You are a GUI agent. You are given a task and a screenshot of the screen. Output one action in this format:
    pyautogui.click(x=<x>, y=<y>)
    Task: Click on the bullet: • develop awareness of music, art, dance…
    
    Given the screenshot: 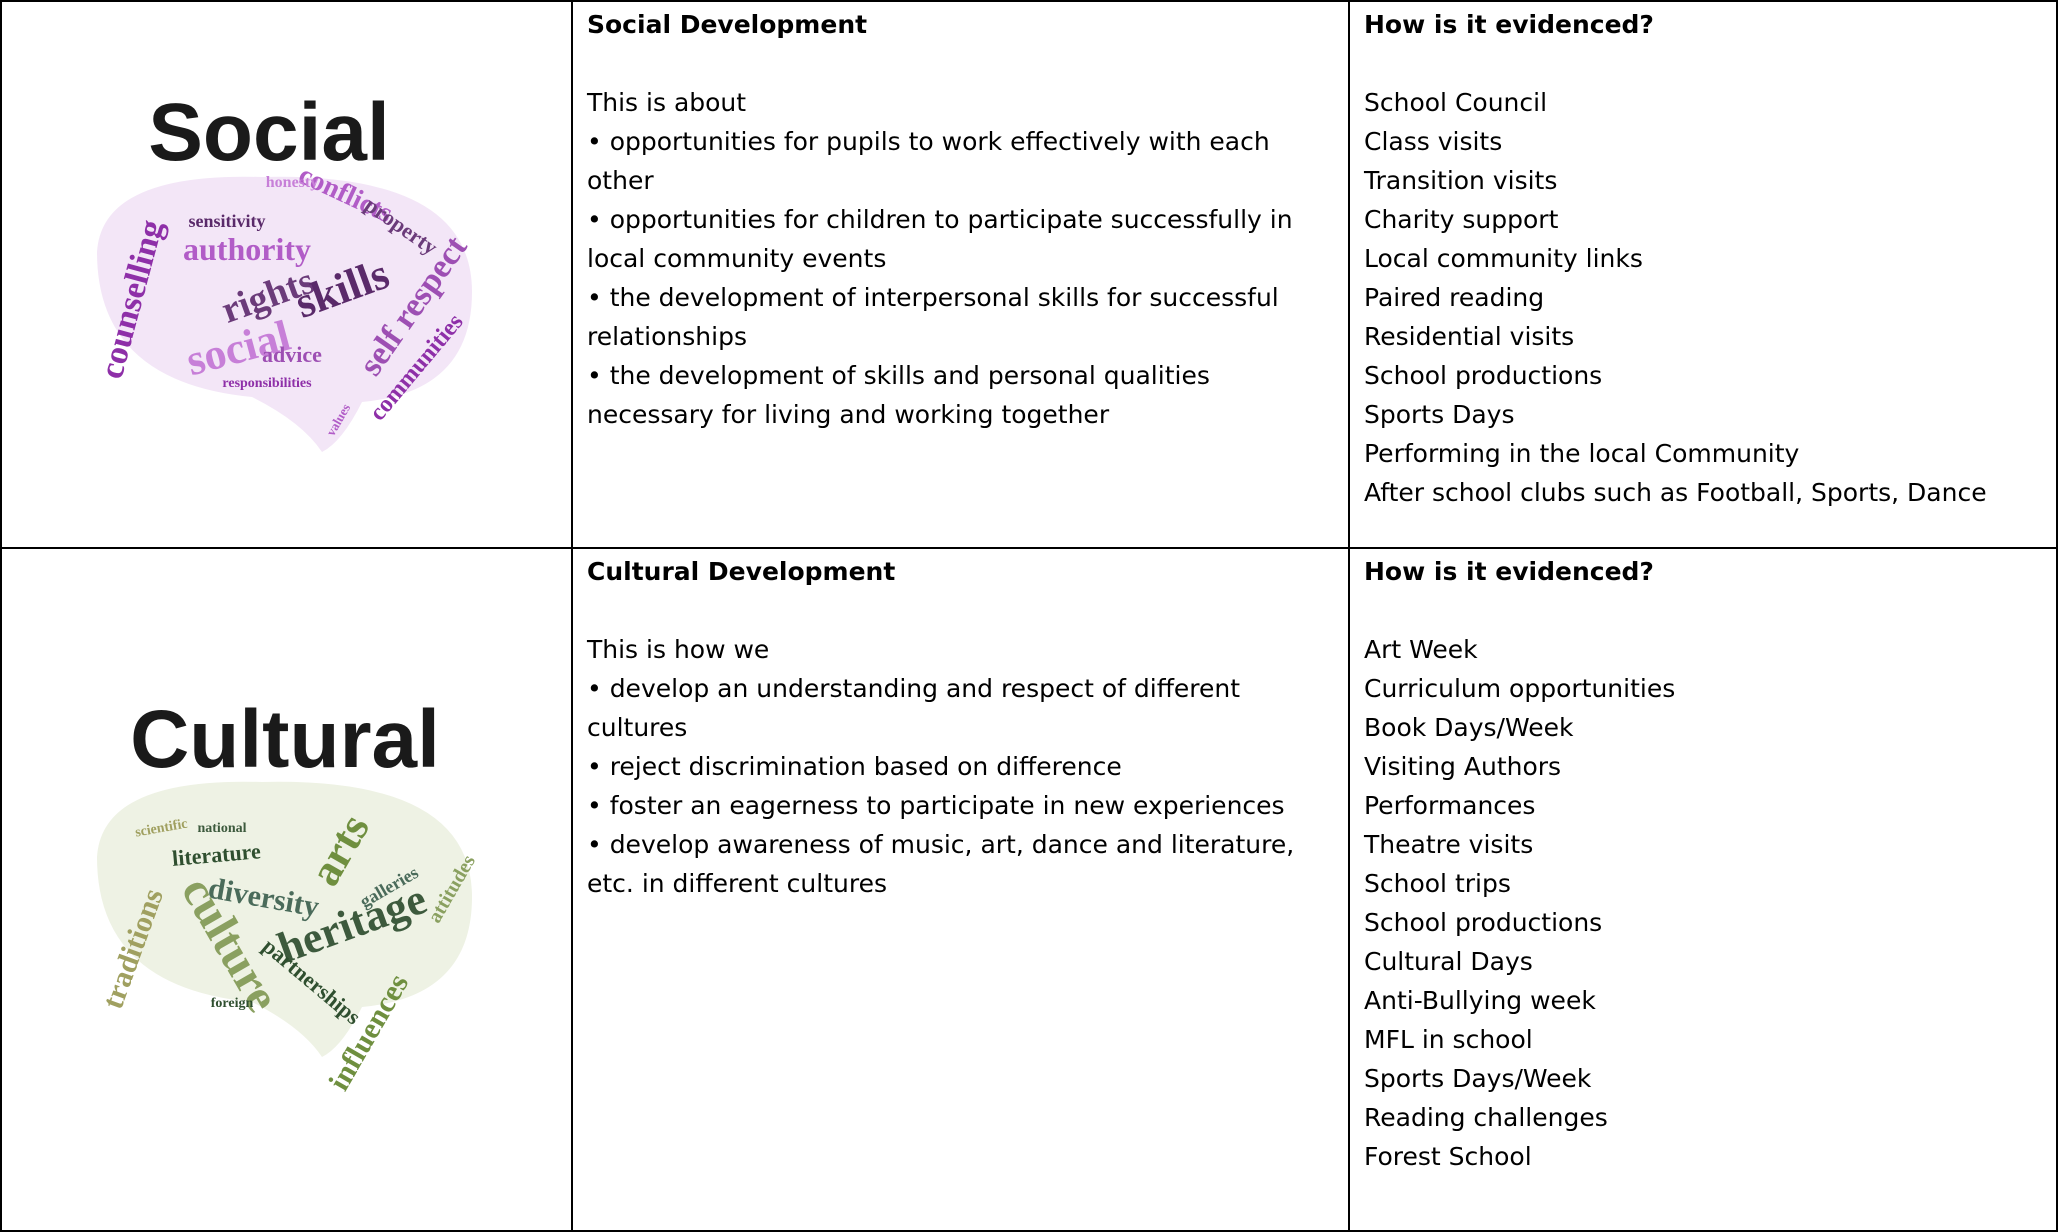 What is the action you would take?
    pyautogui.click(x=941, y=864)
    